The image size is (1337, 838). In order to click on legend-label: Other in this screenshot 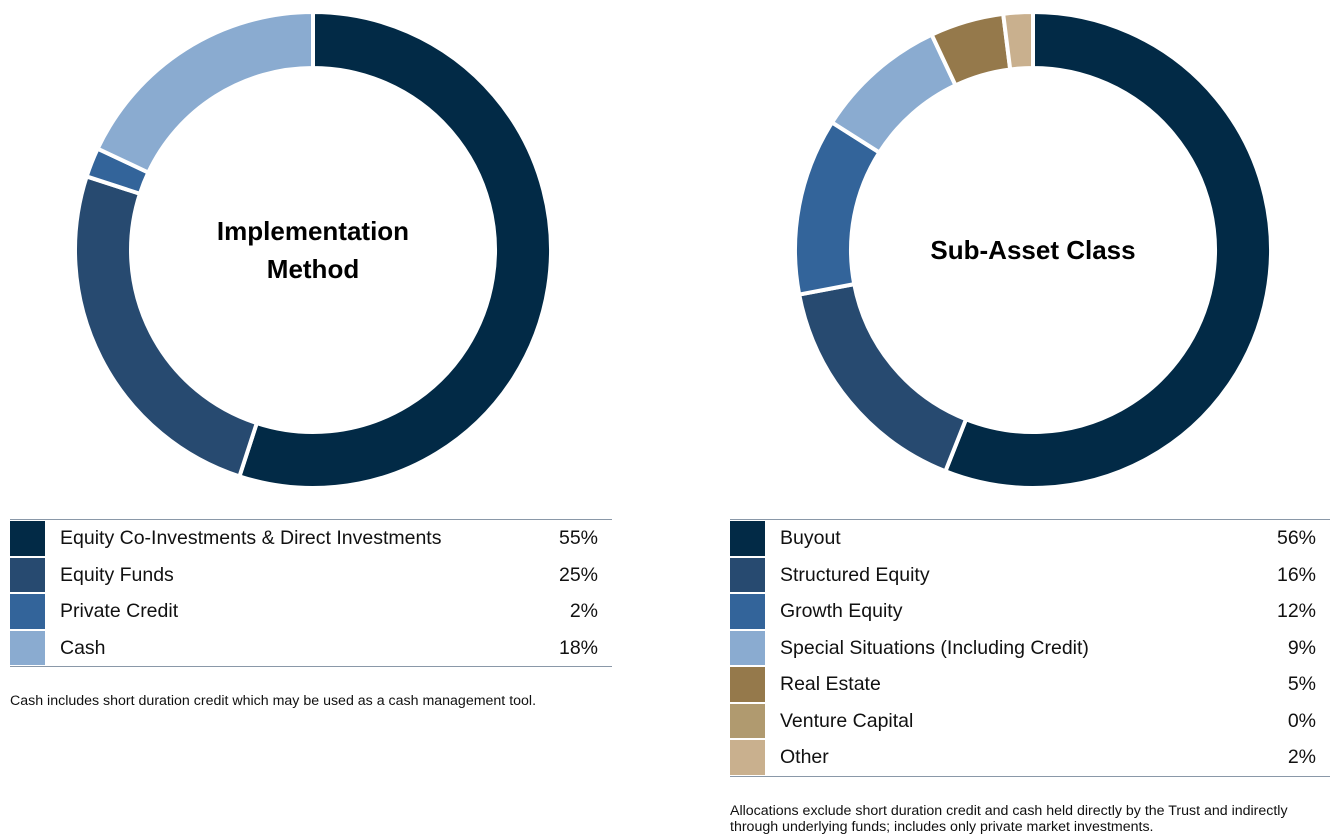, I will do `click(804, 757)`.